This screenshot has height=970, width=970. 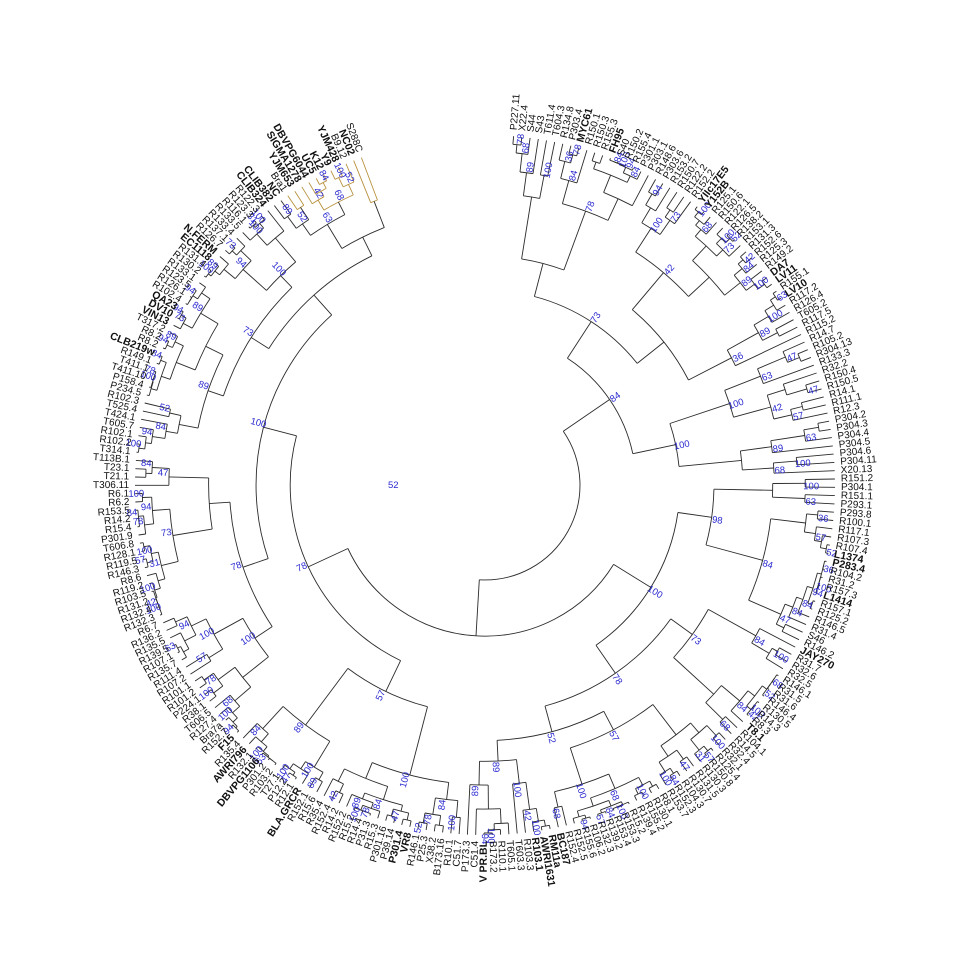 I want to click on bootstrap-value: 57, so click(x=821, y=538).